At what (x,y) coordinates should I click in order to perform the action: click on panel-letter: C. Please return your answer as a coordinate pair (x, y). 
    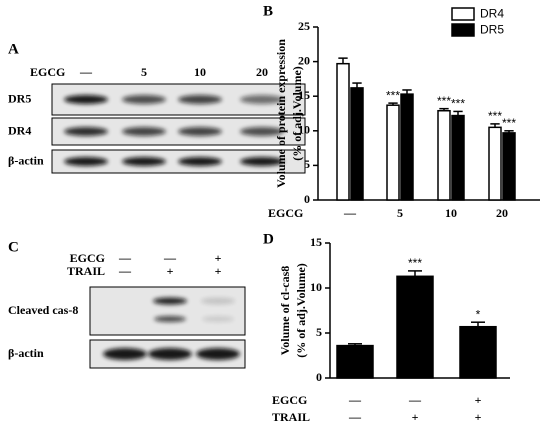
    Looking at the image, I should click on (13, 247).